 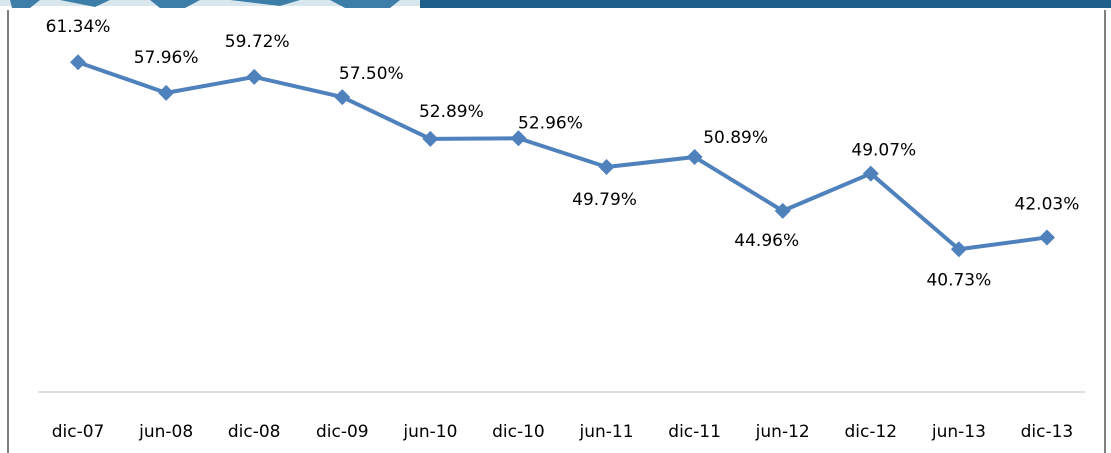 What do you see at coordinates (342, 432) in the screenshot?
I see `x-tick-label: dic-09` at bounding box center [342, 432].